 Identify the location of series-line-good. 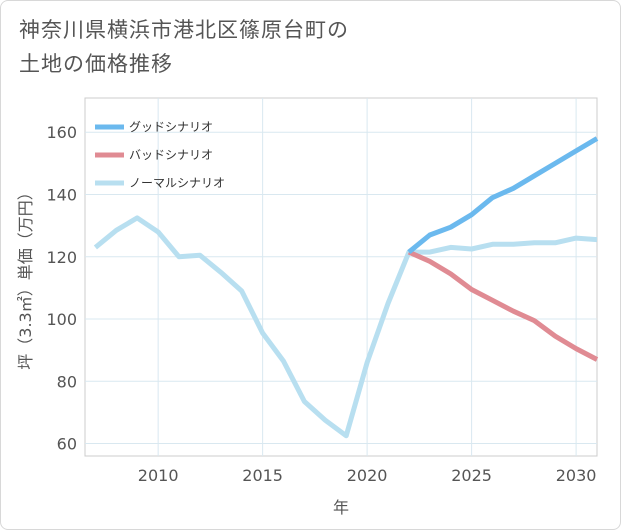
(503, 195).